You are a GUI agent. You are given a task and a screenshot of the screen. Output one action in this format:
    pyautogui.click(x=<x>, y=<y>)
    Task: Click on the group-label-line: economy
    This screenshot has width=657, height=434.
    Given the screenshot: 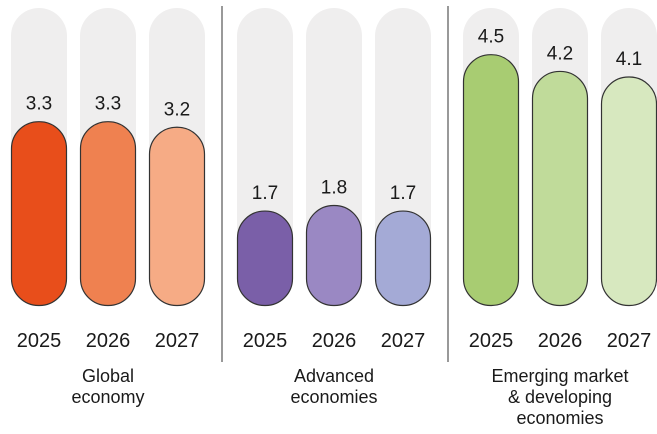 What is the action you would take?
    pyautogui.click(x=107, y=397)
    